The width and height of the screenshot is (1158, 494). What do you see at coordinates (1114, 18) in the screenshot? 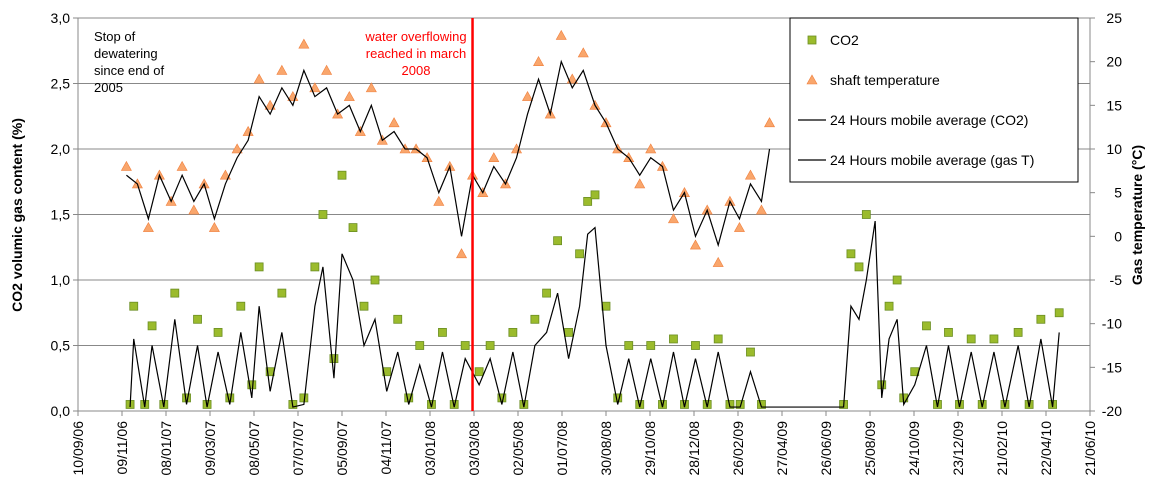
I see `y2-tick-label: 25` at bounding box center [1114, 18].